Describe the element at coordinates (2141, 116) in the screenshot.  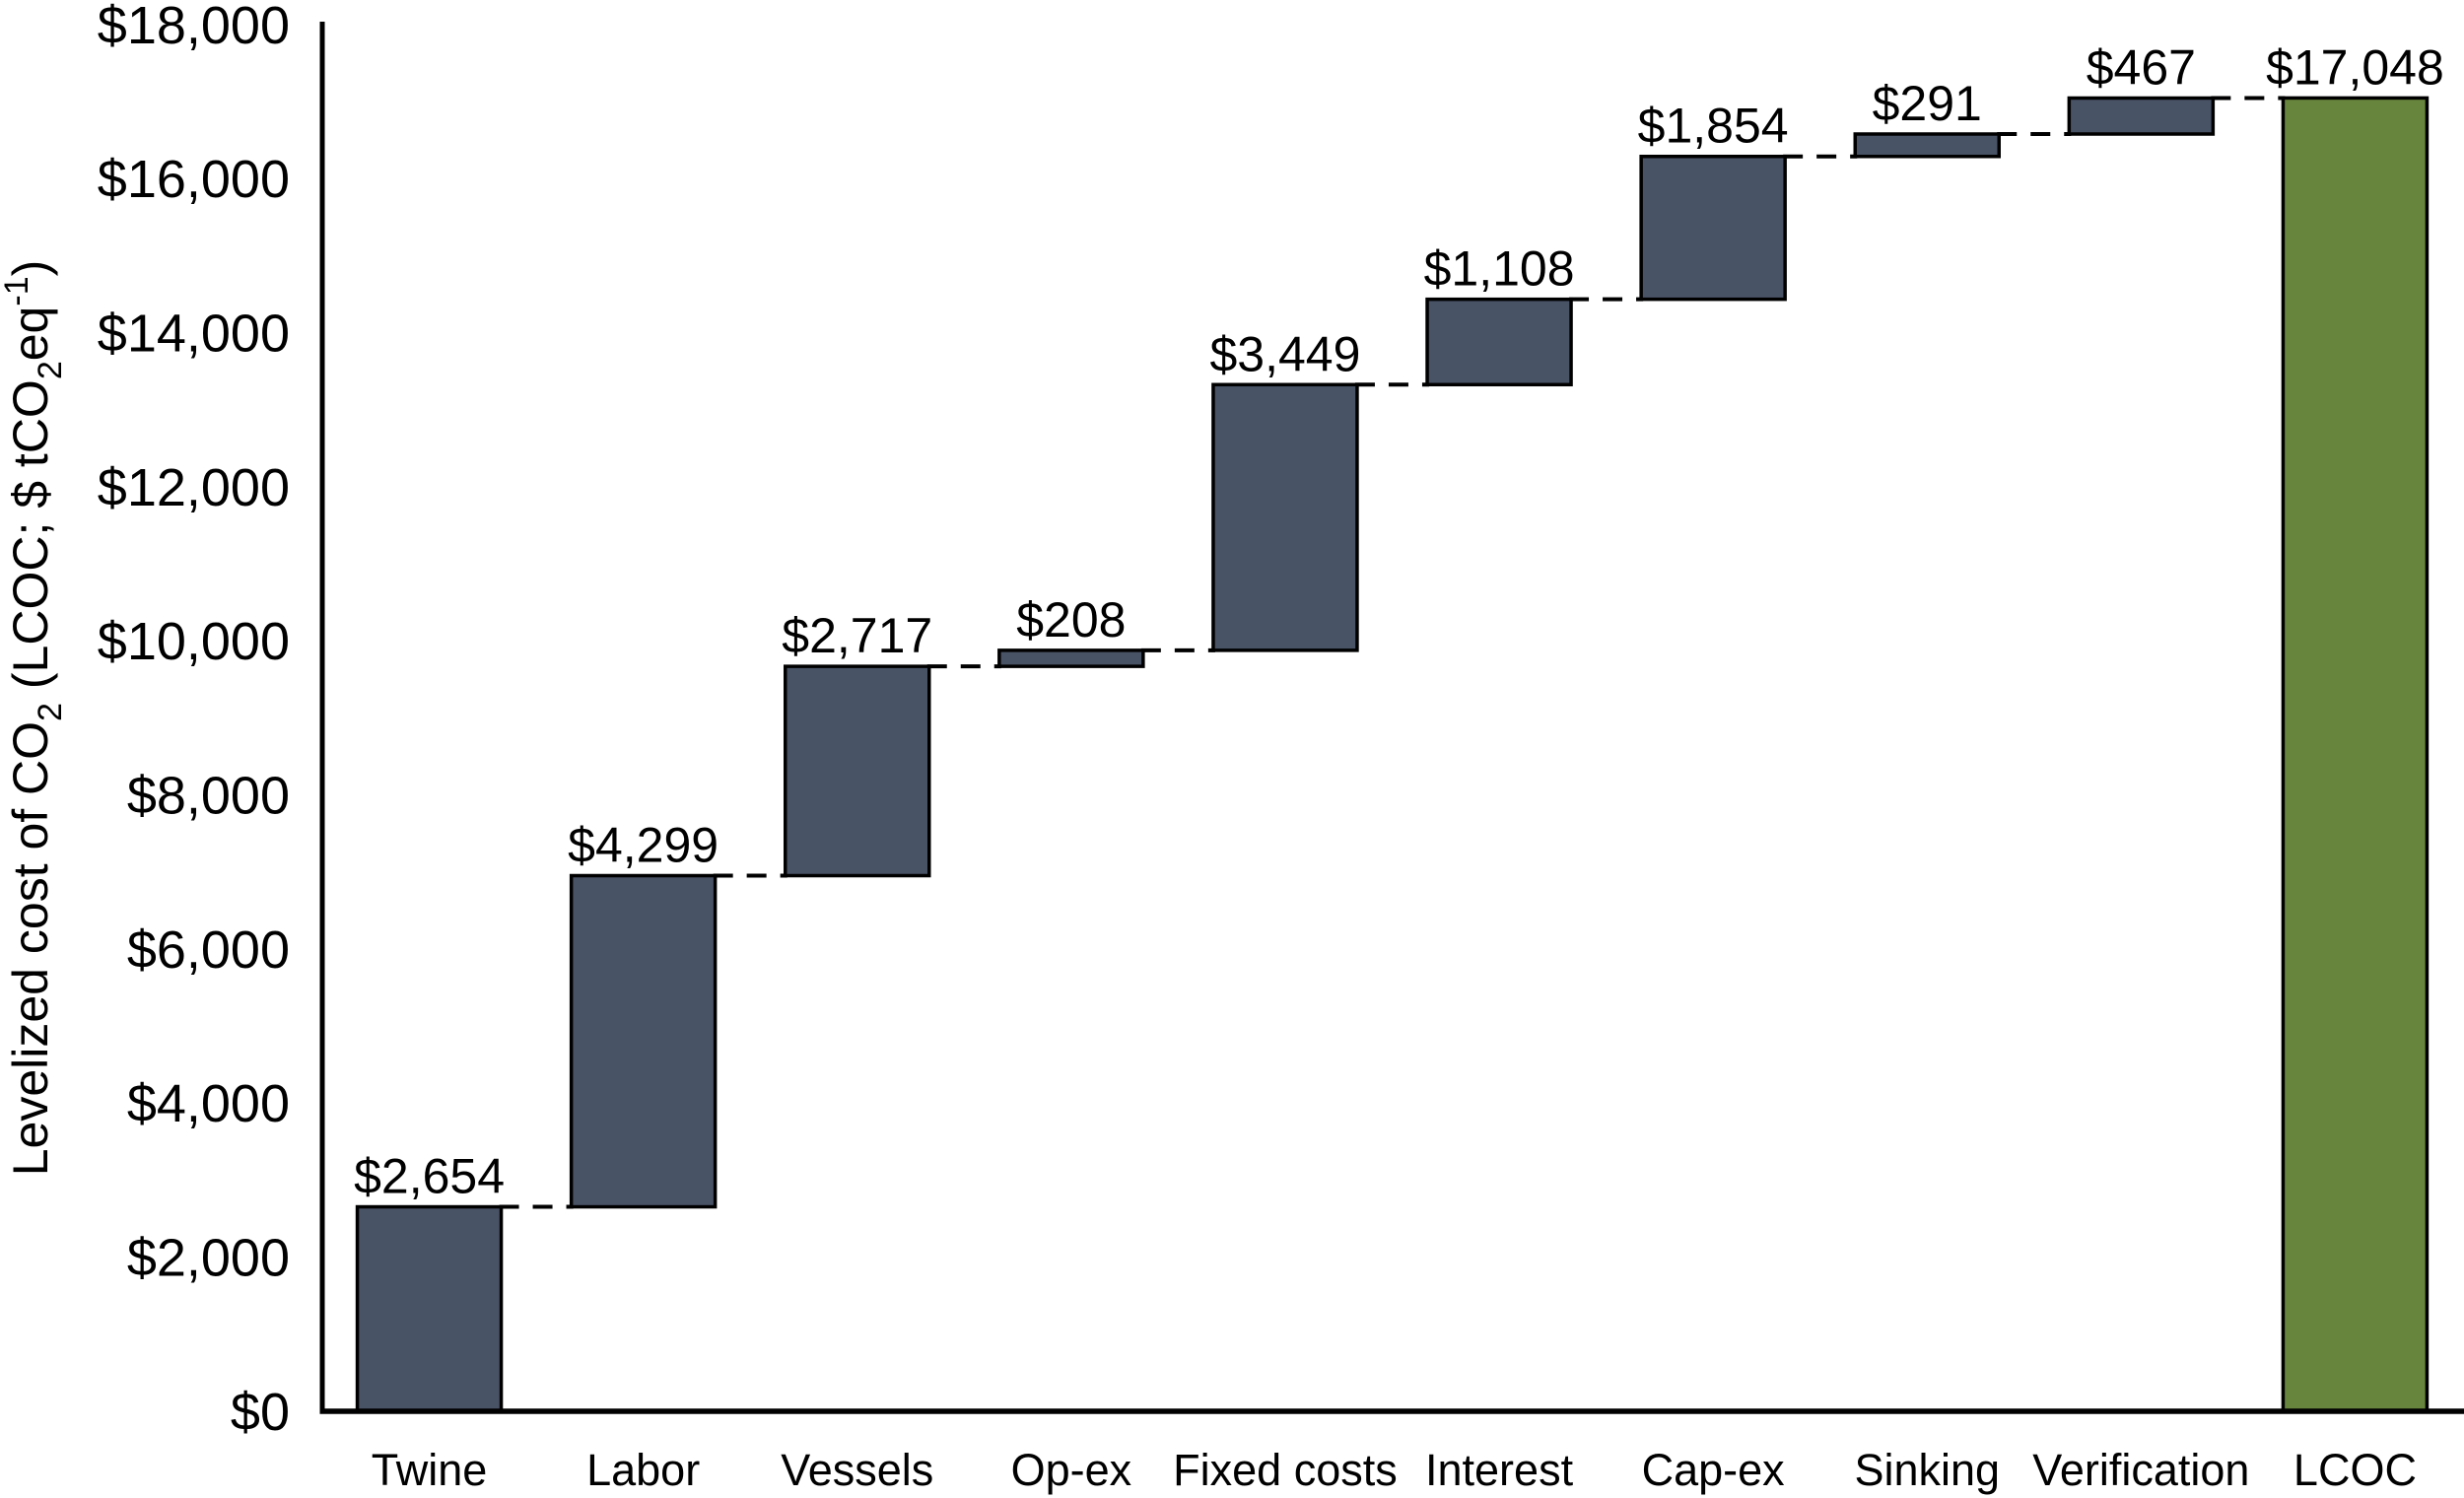
I see `bar-verification` at that location.